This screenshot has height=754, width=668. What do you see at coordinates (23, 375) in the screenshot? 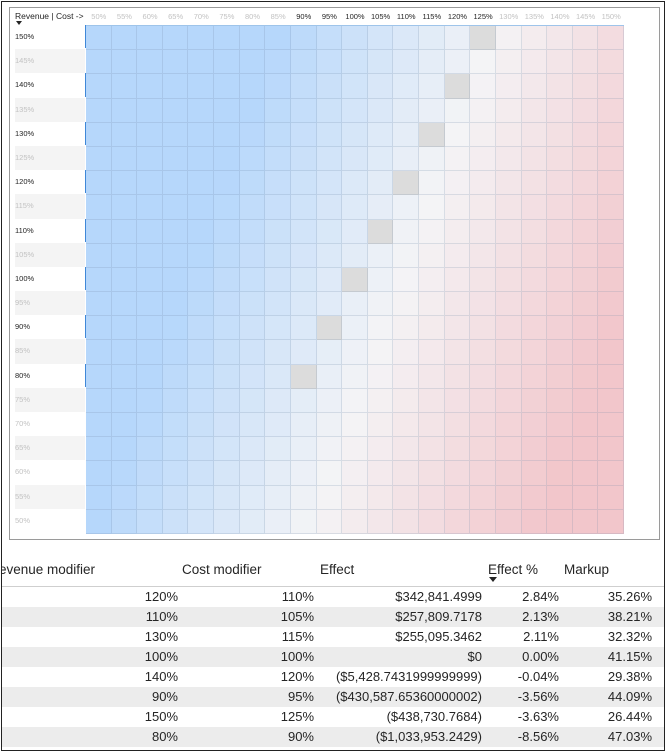
I see `row-header: 80%` at bounding box center [23, 375].